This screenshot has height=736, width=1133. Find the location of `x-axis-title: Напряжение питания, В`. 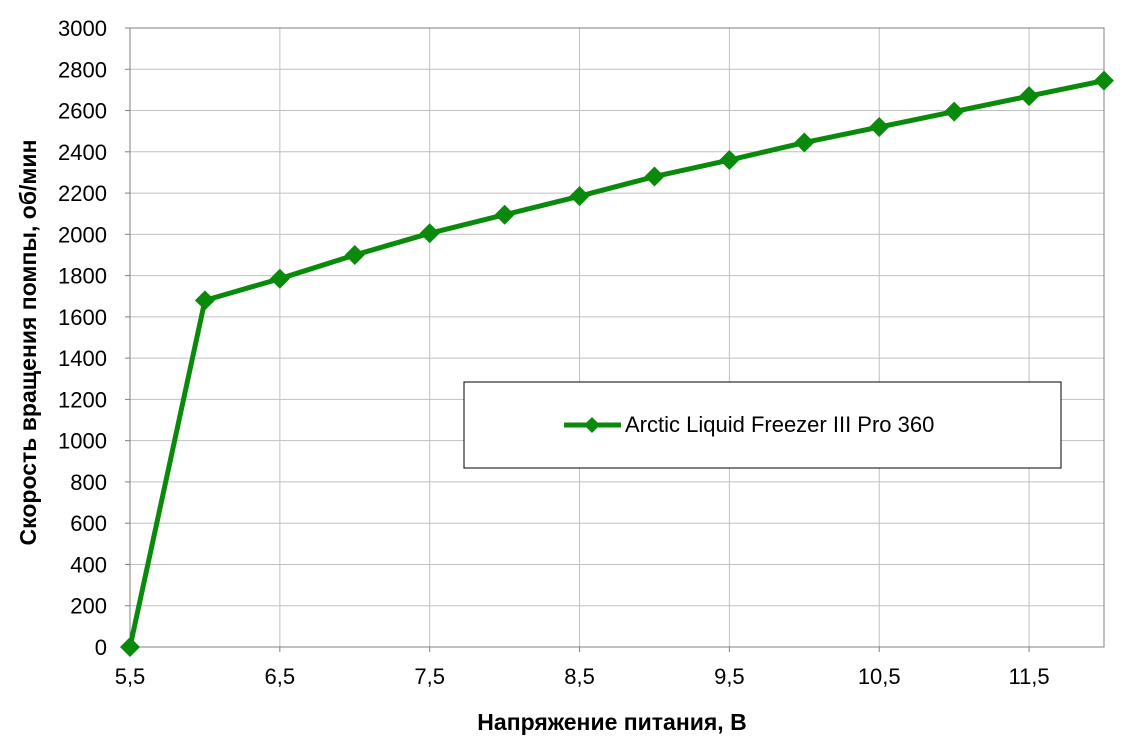

x-axis-title: Напряжение питания, В is located at coordinates (611, 722).